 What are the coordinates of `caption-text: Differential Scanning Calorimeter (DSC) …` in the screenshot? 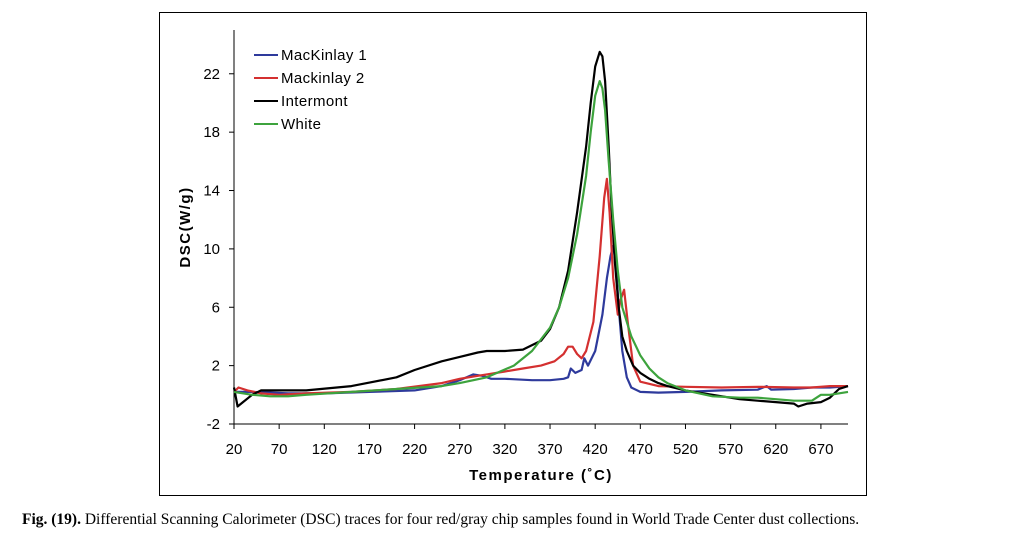 It's located at (472, 519).